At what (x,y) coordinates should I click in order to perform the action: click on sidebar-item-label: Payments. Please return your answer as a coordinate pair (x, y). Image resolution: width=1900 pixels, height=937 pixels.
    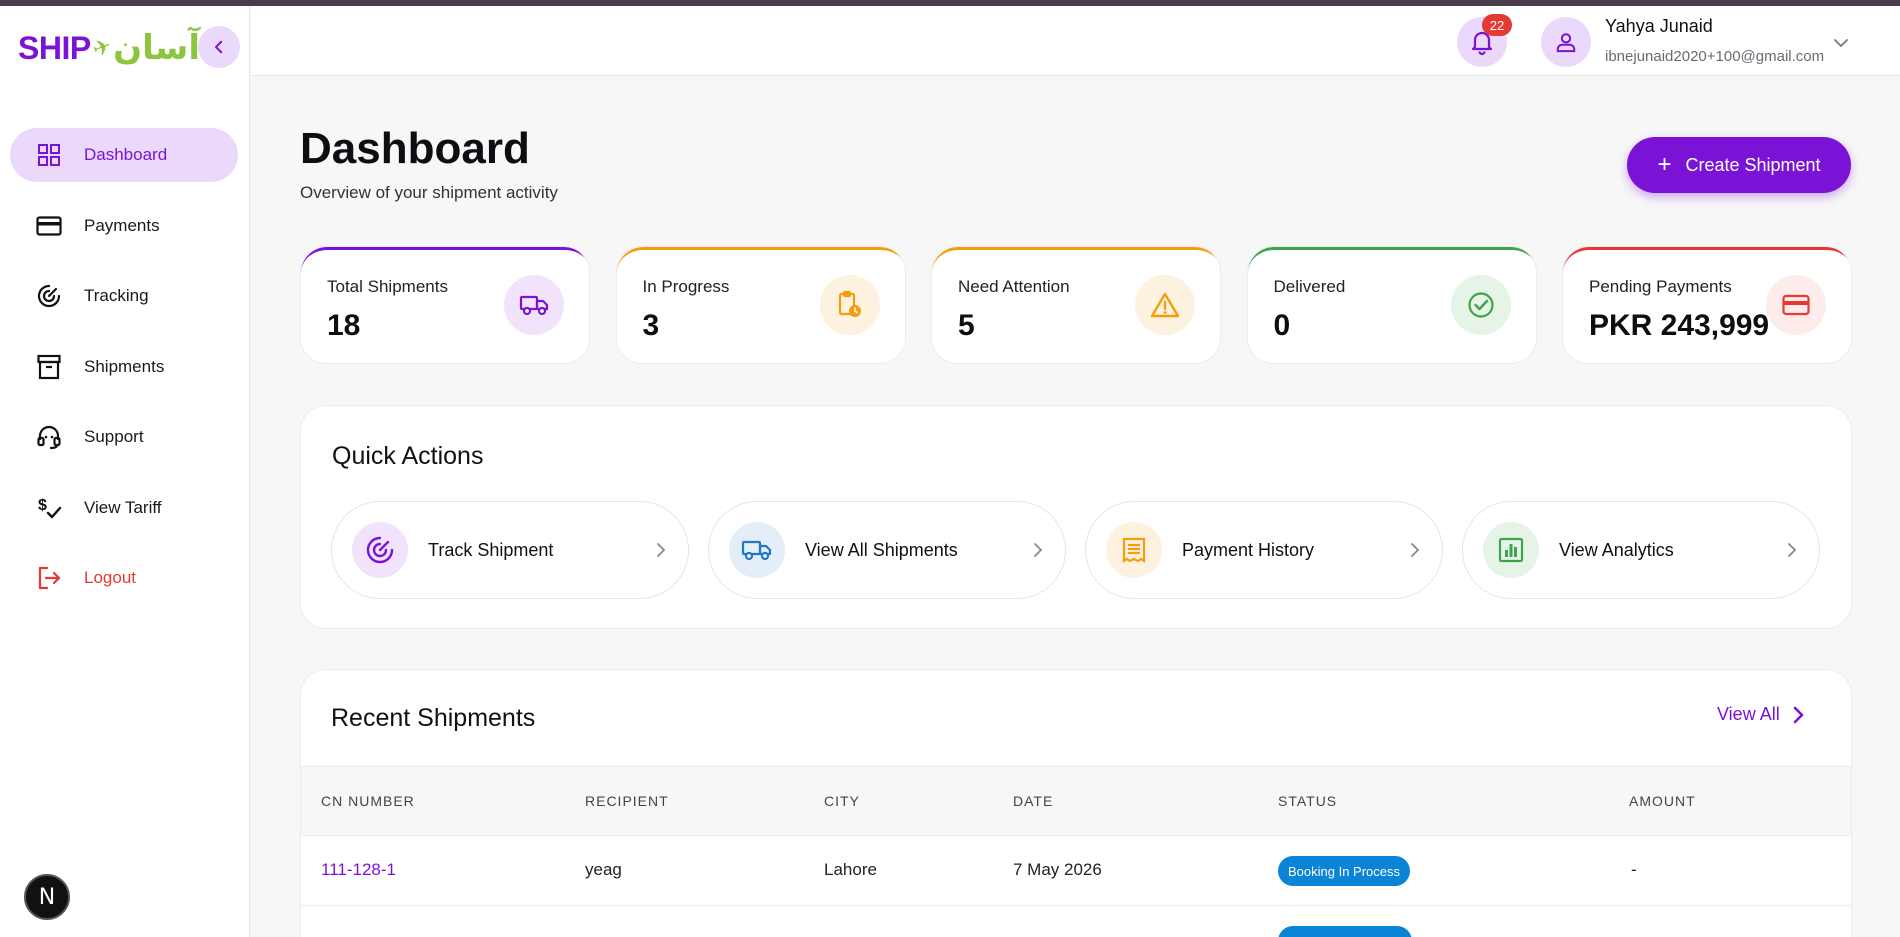
    Looking at the image, I should click on (122, 225).